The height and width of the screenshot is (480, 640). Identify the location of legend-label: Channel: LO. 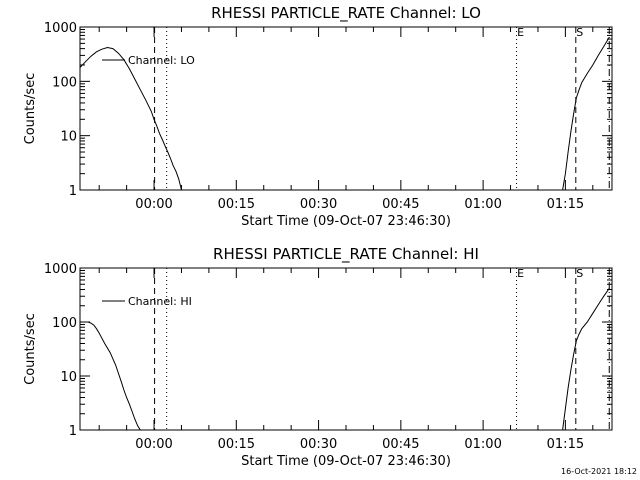
(161, 60).